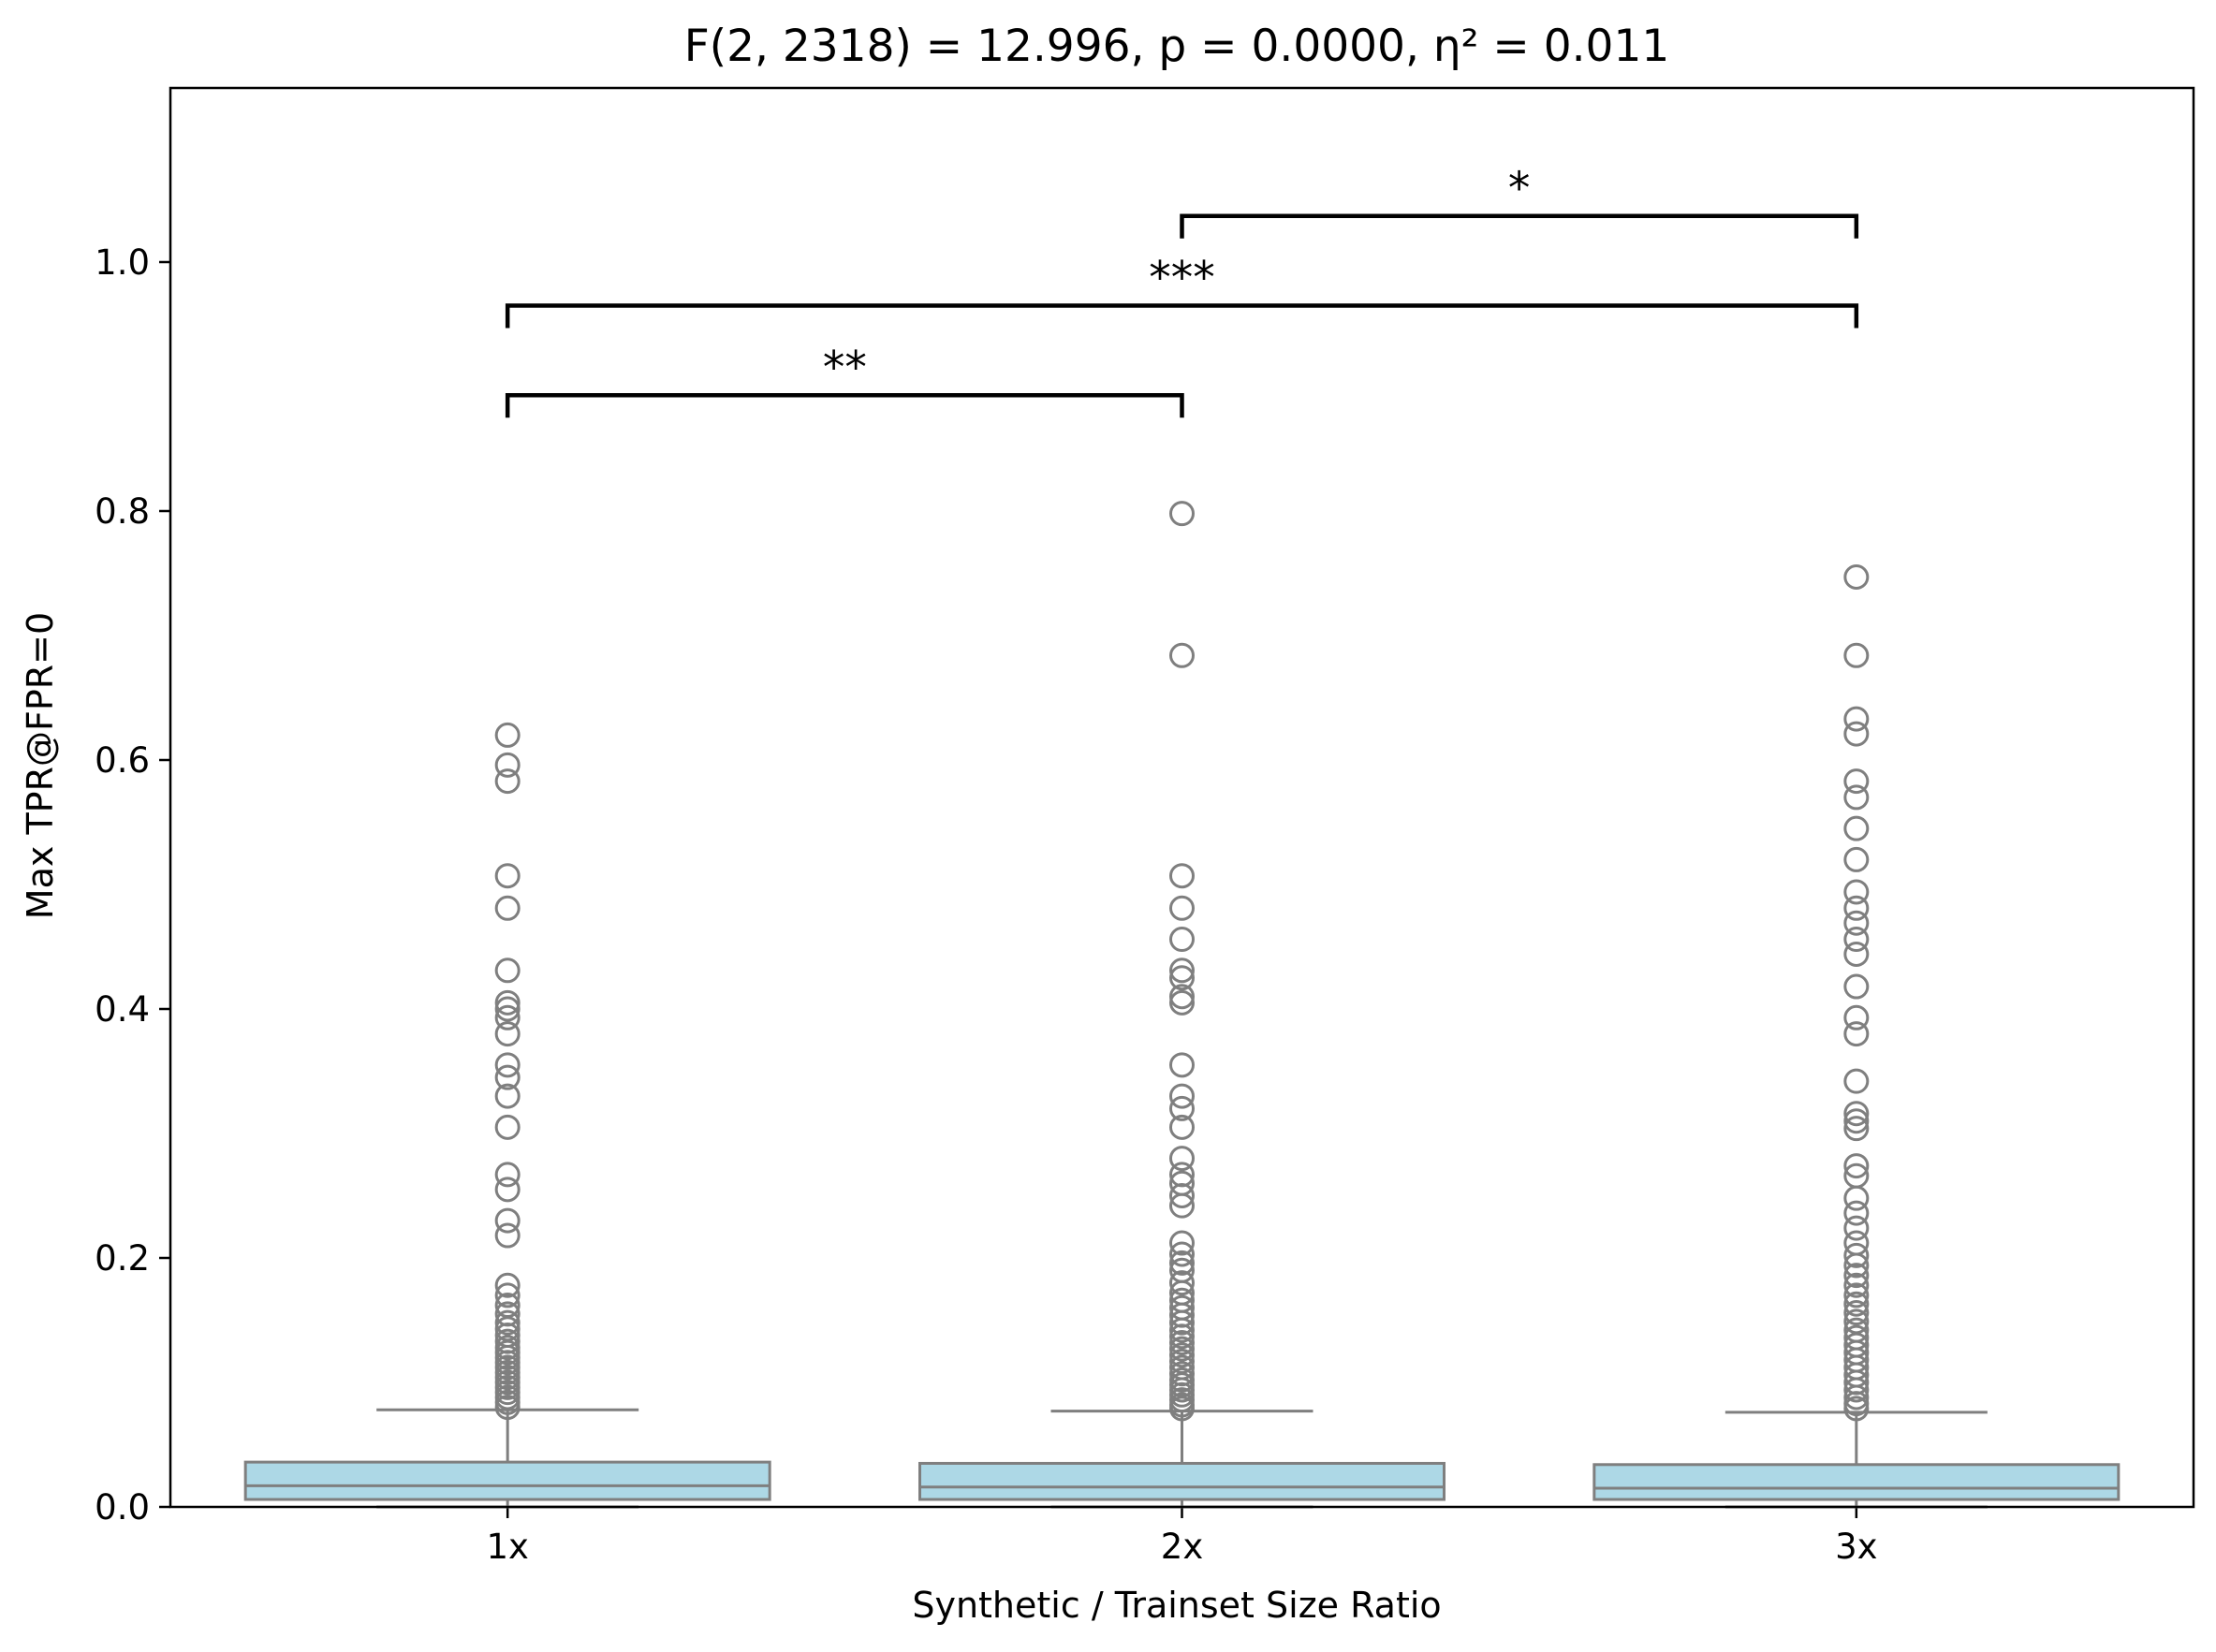 This screenshot has width=2216, height=1652. I want to click on y-tick-label: 0.0, so click(123, 1508).